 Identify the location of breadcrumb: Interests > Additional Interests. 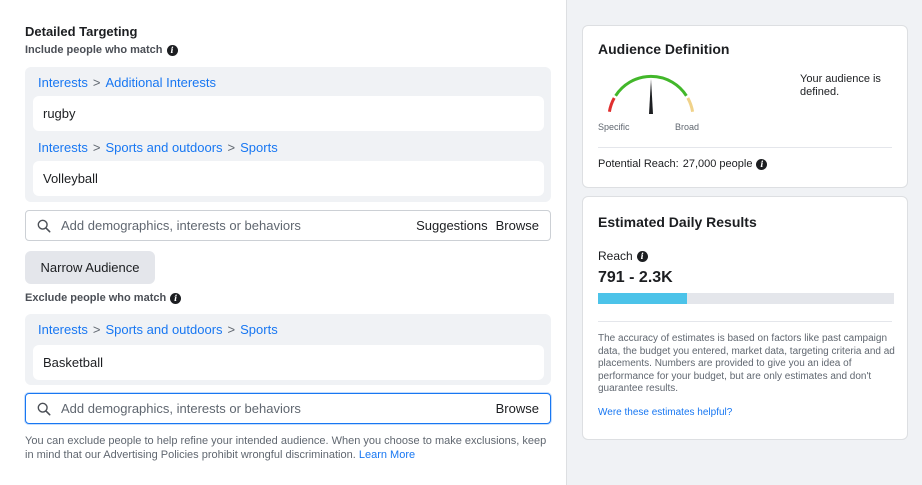
(127, 82).